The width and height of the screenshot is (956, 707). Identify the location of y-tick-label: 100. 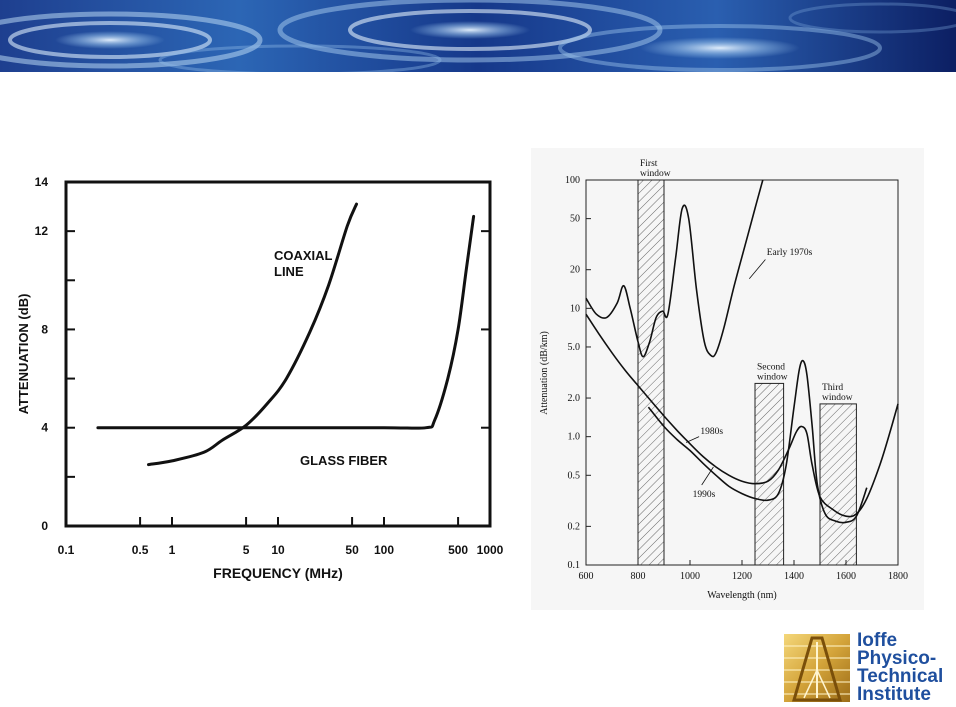
(572, 180).